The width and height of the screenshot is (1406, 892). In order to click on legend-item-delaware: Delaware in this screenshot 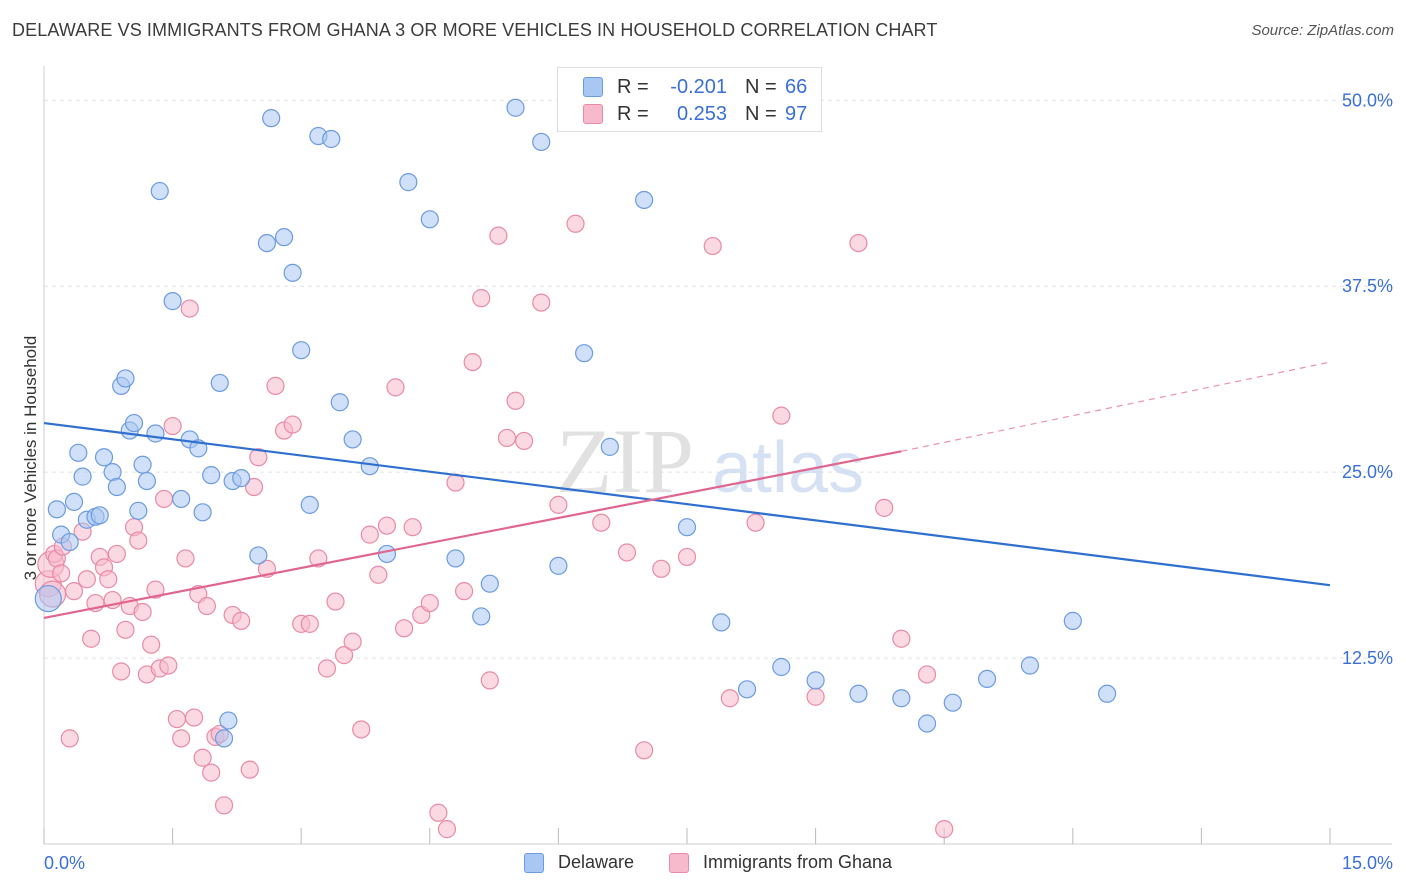, I will do `click(579, 862)`.